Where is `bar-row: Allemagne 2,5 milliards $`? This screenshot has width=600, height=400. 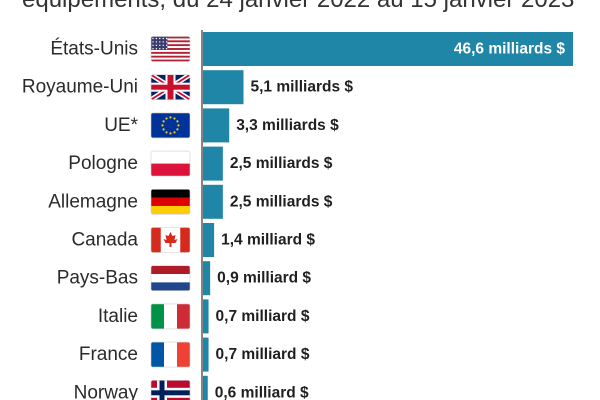
bar-row: Allemagne 2,5 milliards $ is located at coordinates (190, 201).